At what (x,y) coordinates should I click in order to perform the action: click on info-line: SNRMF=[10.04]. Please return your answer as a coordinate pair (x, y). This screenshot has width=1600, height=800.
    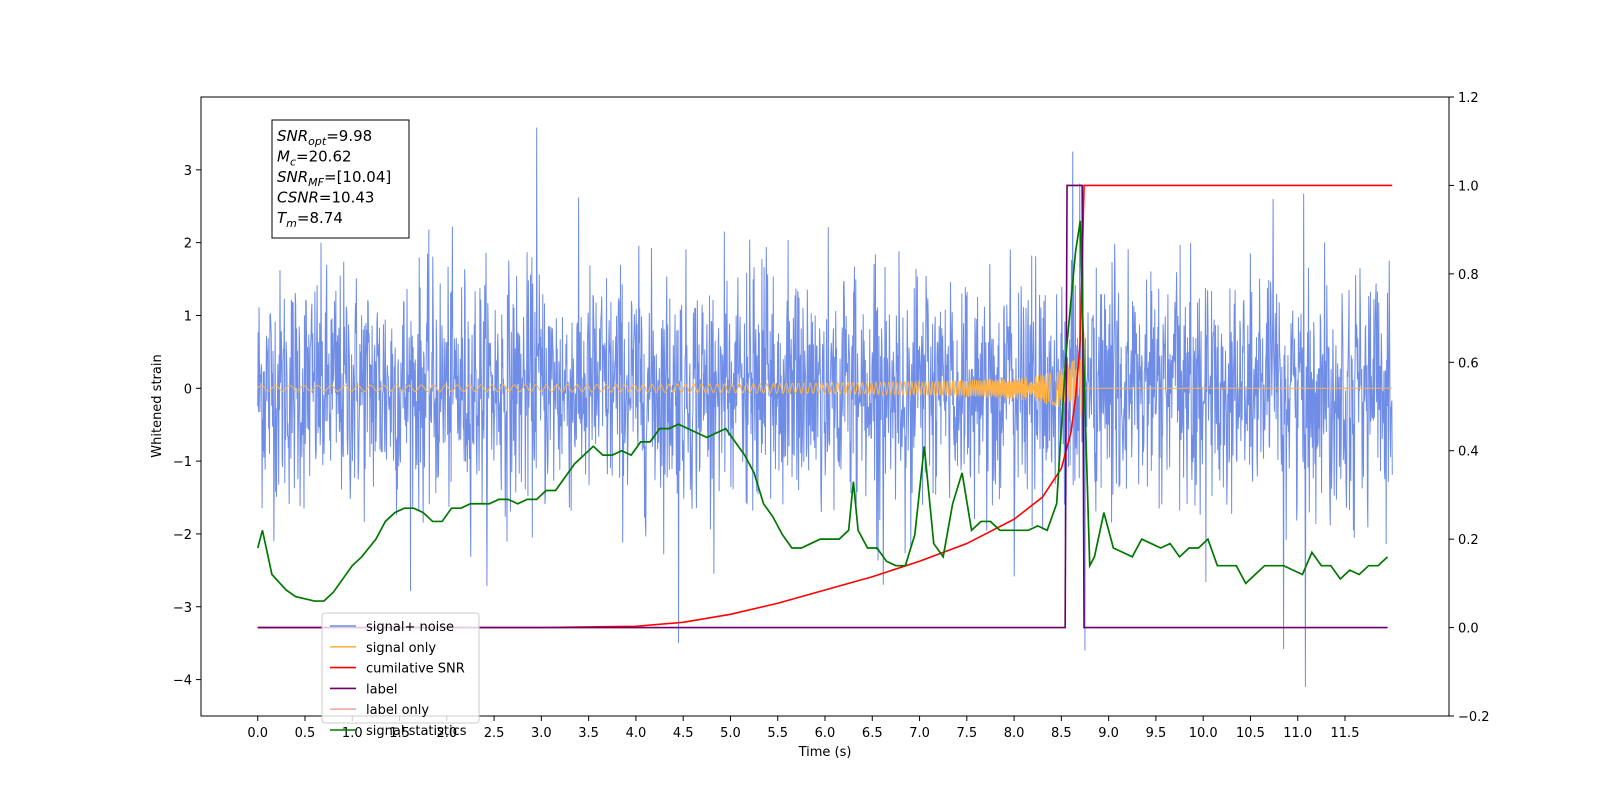
    Looking at the image, I should click on (334, 178).